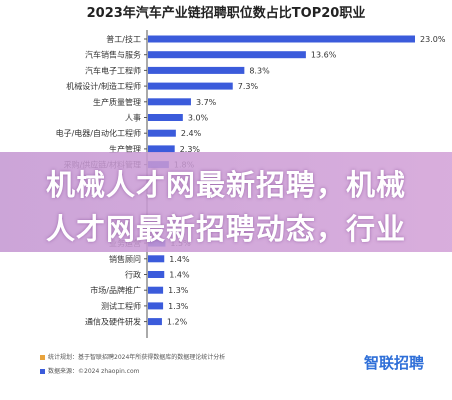  I want to click on category-label: 市场/品牌推广, so click(115, 290).